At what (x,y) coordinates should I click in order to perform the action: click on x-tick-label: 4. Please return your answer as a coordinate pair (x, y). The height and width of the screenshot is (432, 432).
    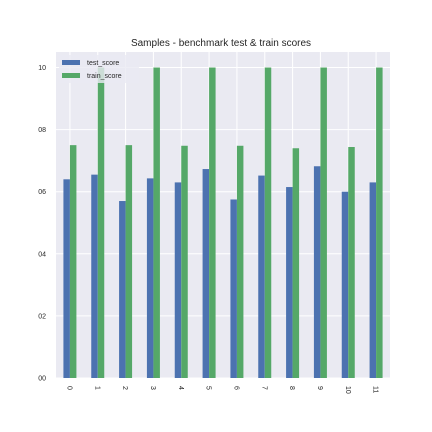
    Looking at the image, I should click on (180, 388).